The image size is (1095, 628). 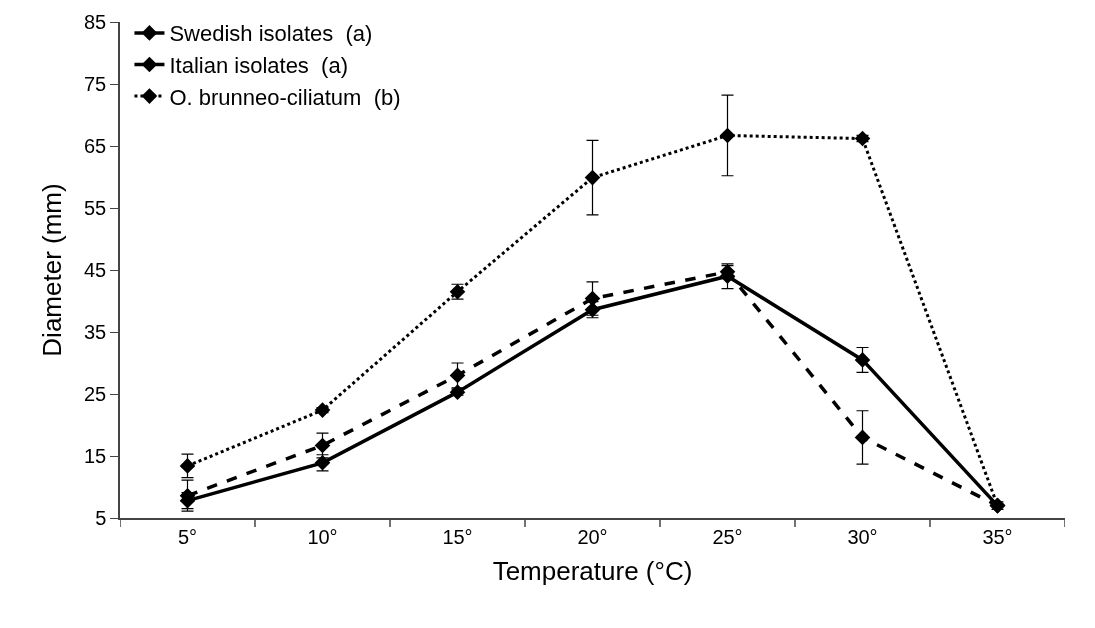 I want to click on y-tick-label: 75, so click(x=95, y=84).